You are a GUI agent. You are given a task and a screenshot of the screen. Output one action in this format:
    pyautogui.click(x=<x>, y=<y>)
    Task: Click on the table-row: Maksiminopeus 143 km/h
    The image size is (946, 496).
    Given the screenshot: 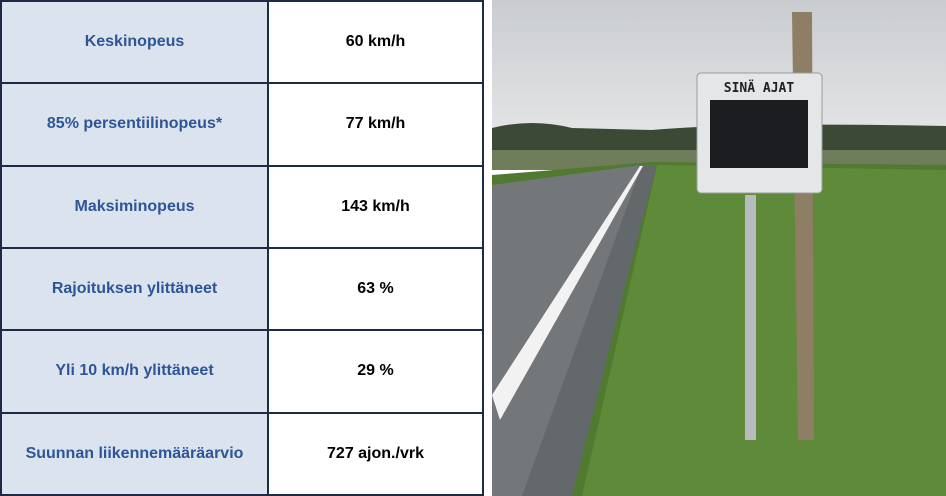 What is the action you would take?
    pyautogui.click(x=242, y=206)
    